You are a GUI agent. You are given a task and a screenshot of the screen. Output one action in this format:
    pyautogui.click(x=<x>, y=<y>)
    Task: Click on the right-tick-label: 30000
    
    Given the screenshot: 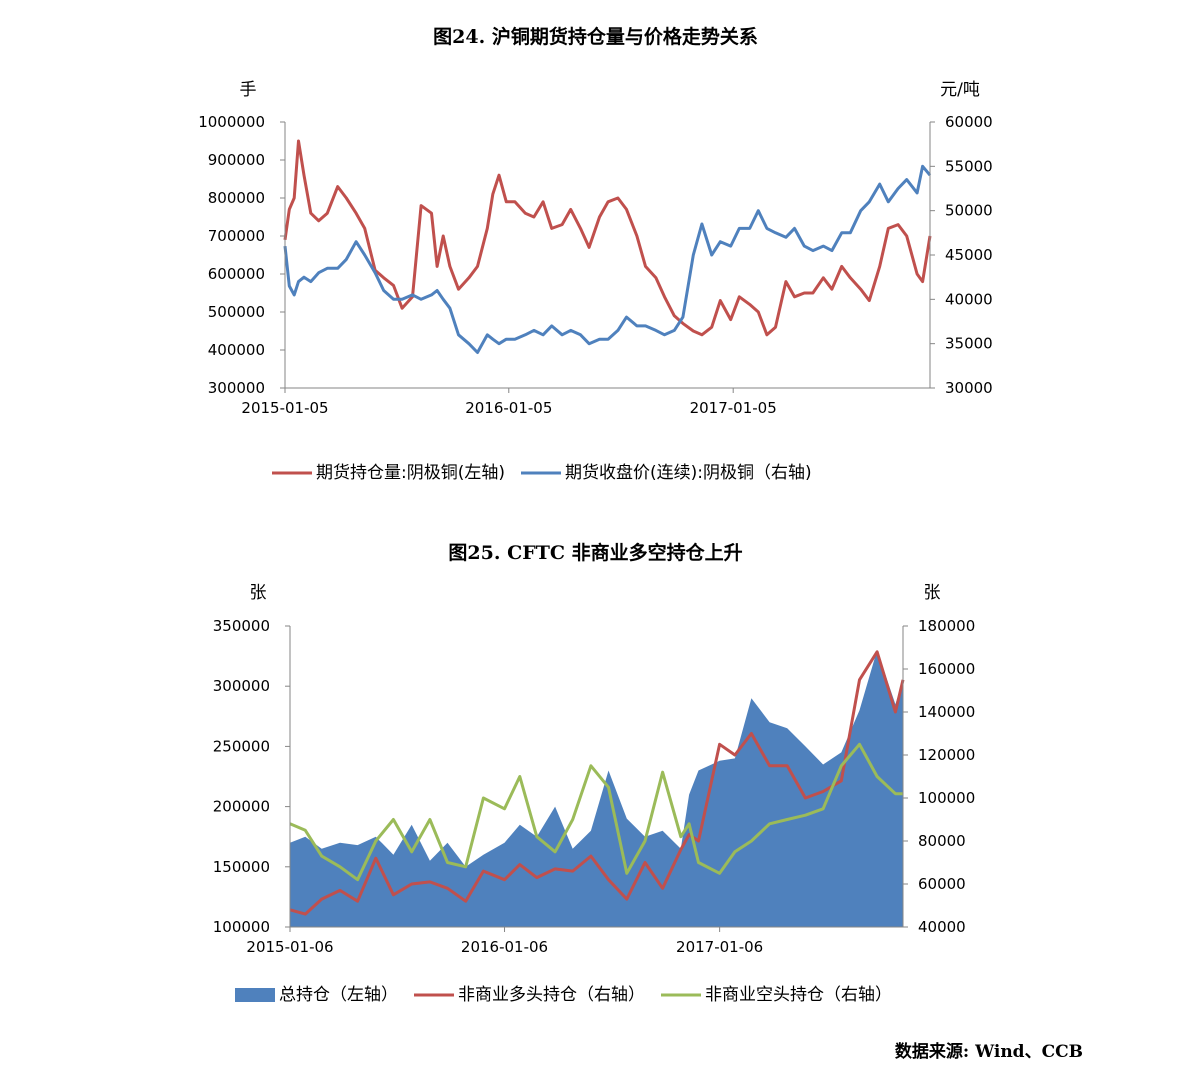 What is the action you would take?
    pyautogui.click(x=969, y=388)
    